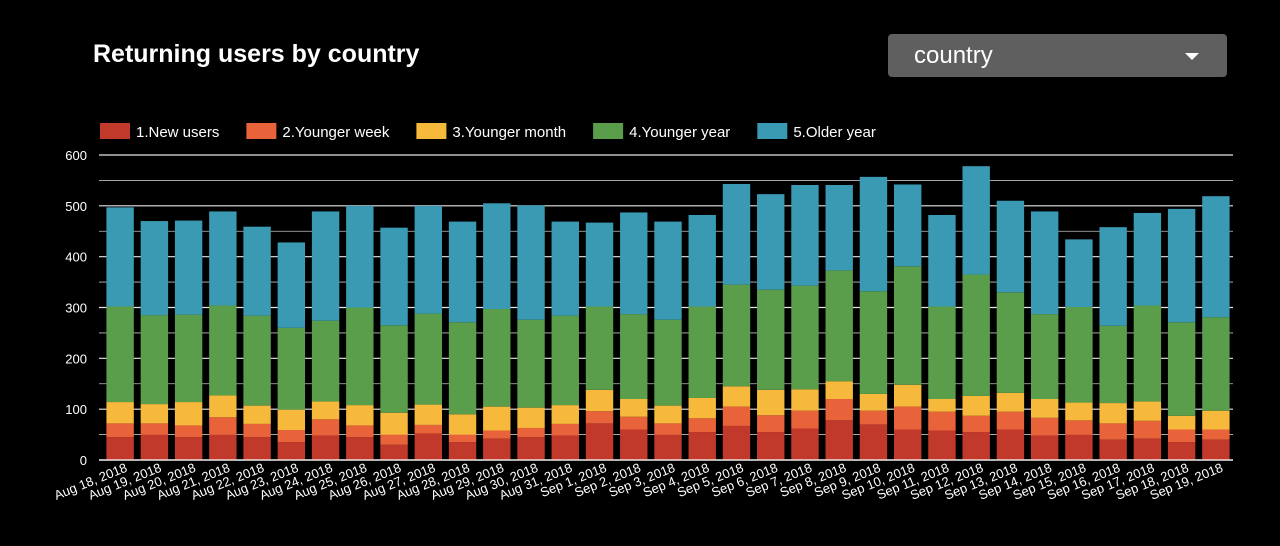 The image size is (1280, 546). Describe the element at coordinates (177, 132) in the screenshot. I see `legend-label: 1.New users` at that location.